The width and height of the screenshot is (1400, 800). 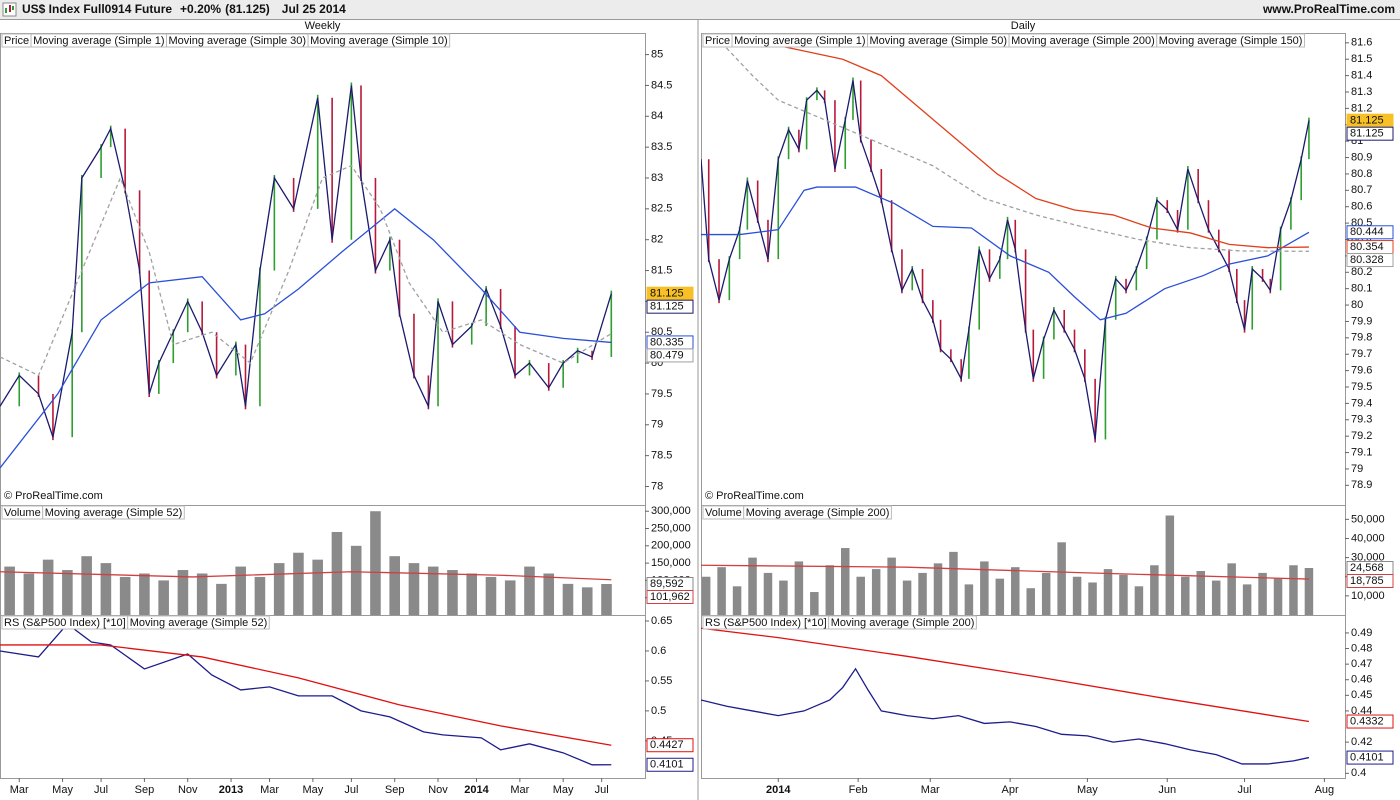 What do you see at coordinates (671, 546) in the screenshot?
I see `y-tick-label: 200,000` at bounding box center [671, 546].